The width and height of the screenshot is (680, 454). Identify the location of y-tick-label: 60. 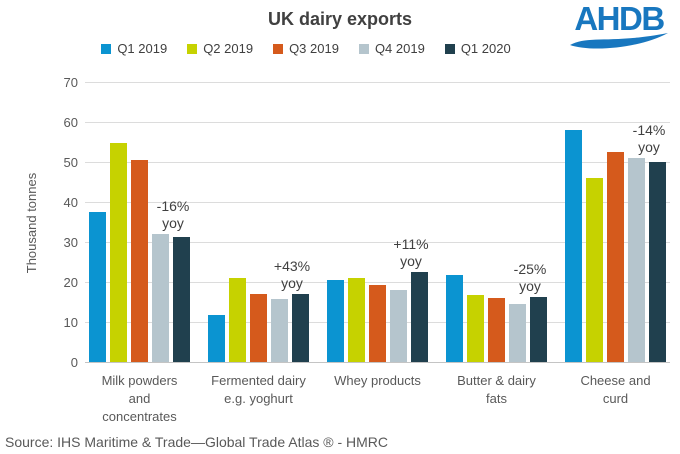
(70, 122).